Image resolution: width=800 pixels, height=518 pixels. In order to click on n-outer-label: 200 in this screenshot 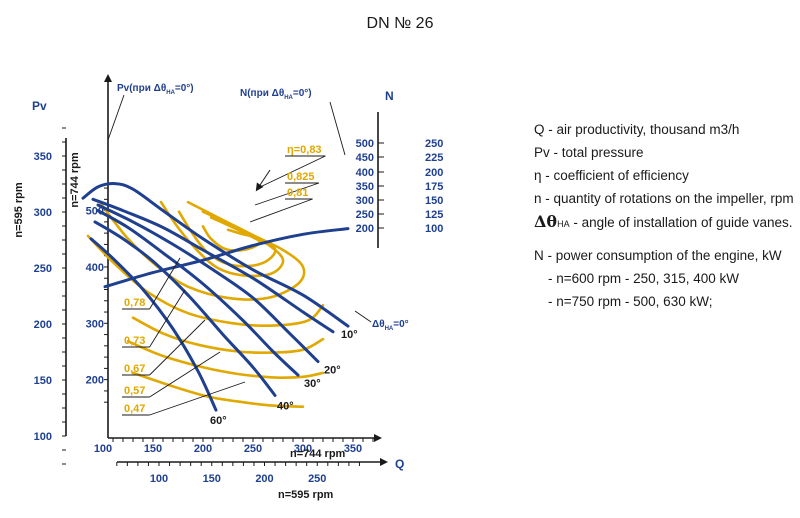, I will do `click(434, 173)`.